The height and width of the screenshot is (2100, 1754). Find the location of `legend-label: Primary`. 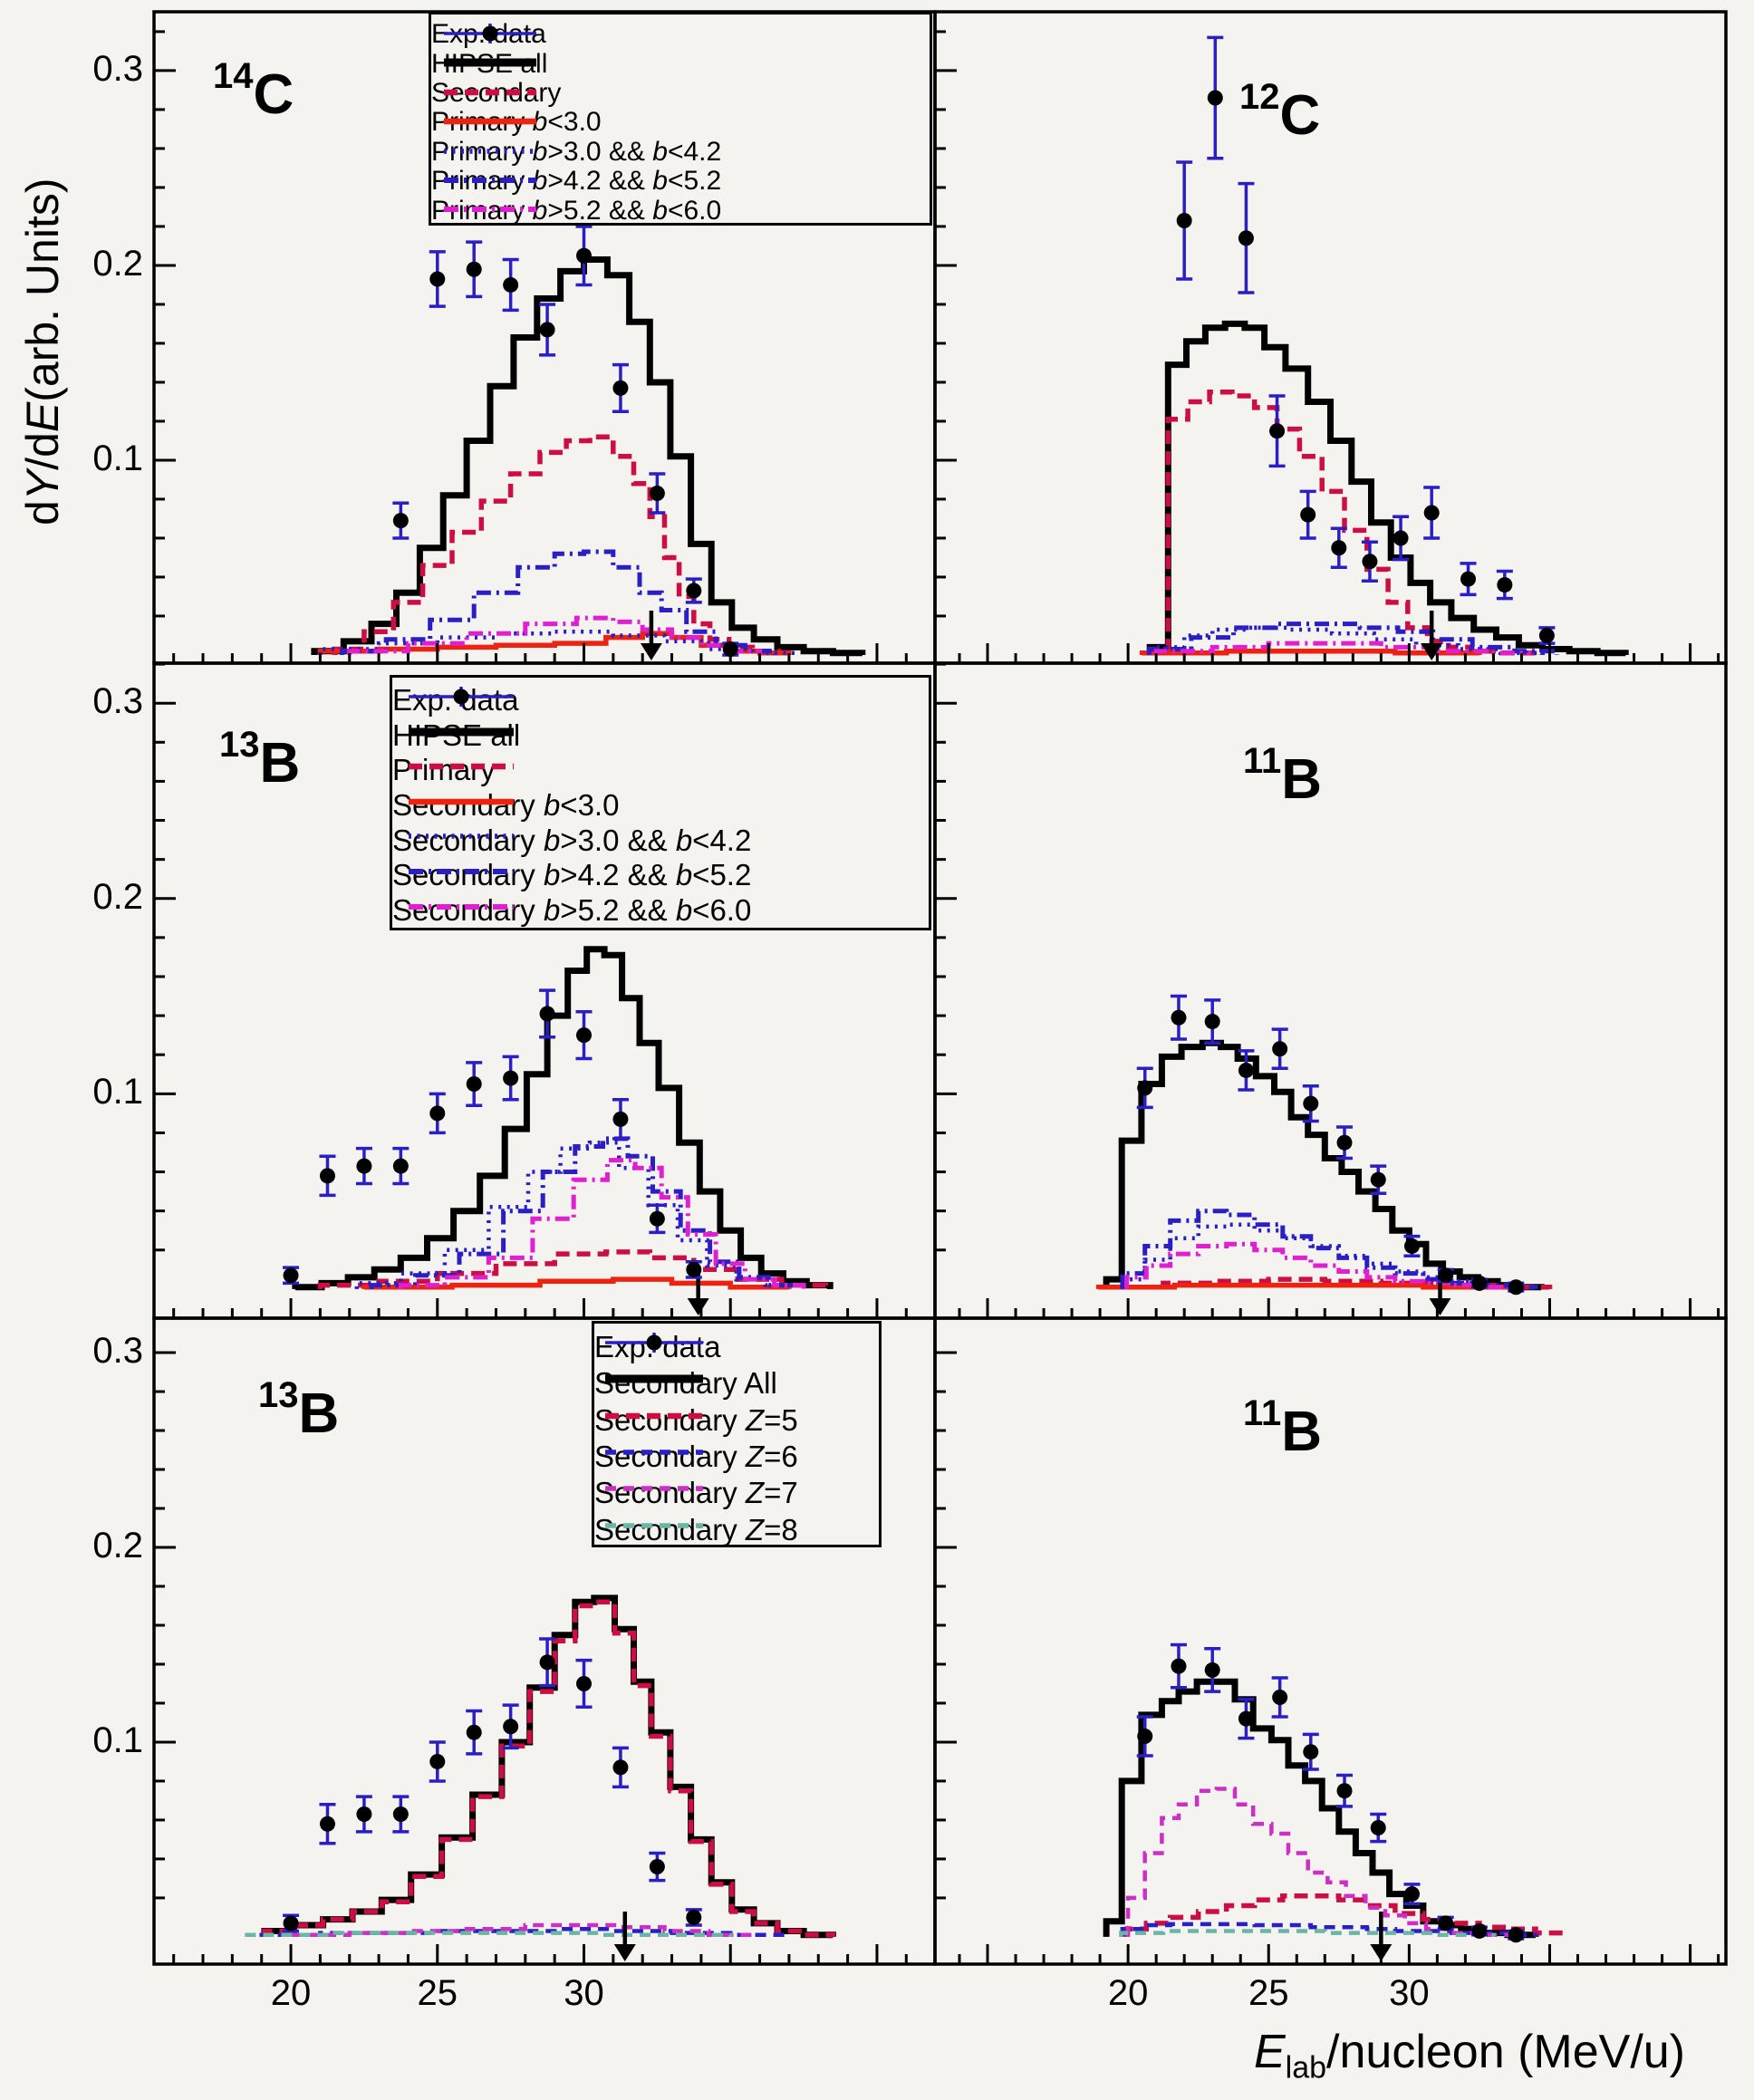

legend-label: Primary is located at coordinates (444, 770).